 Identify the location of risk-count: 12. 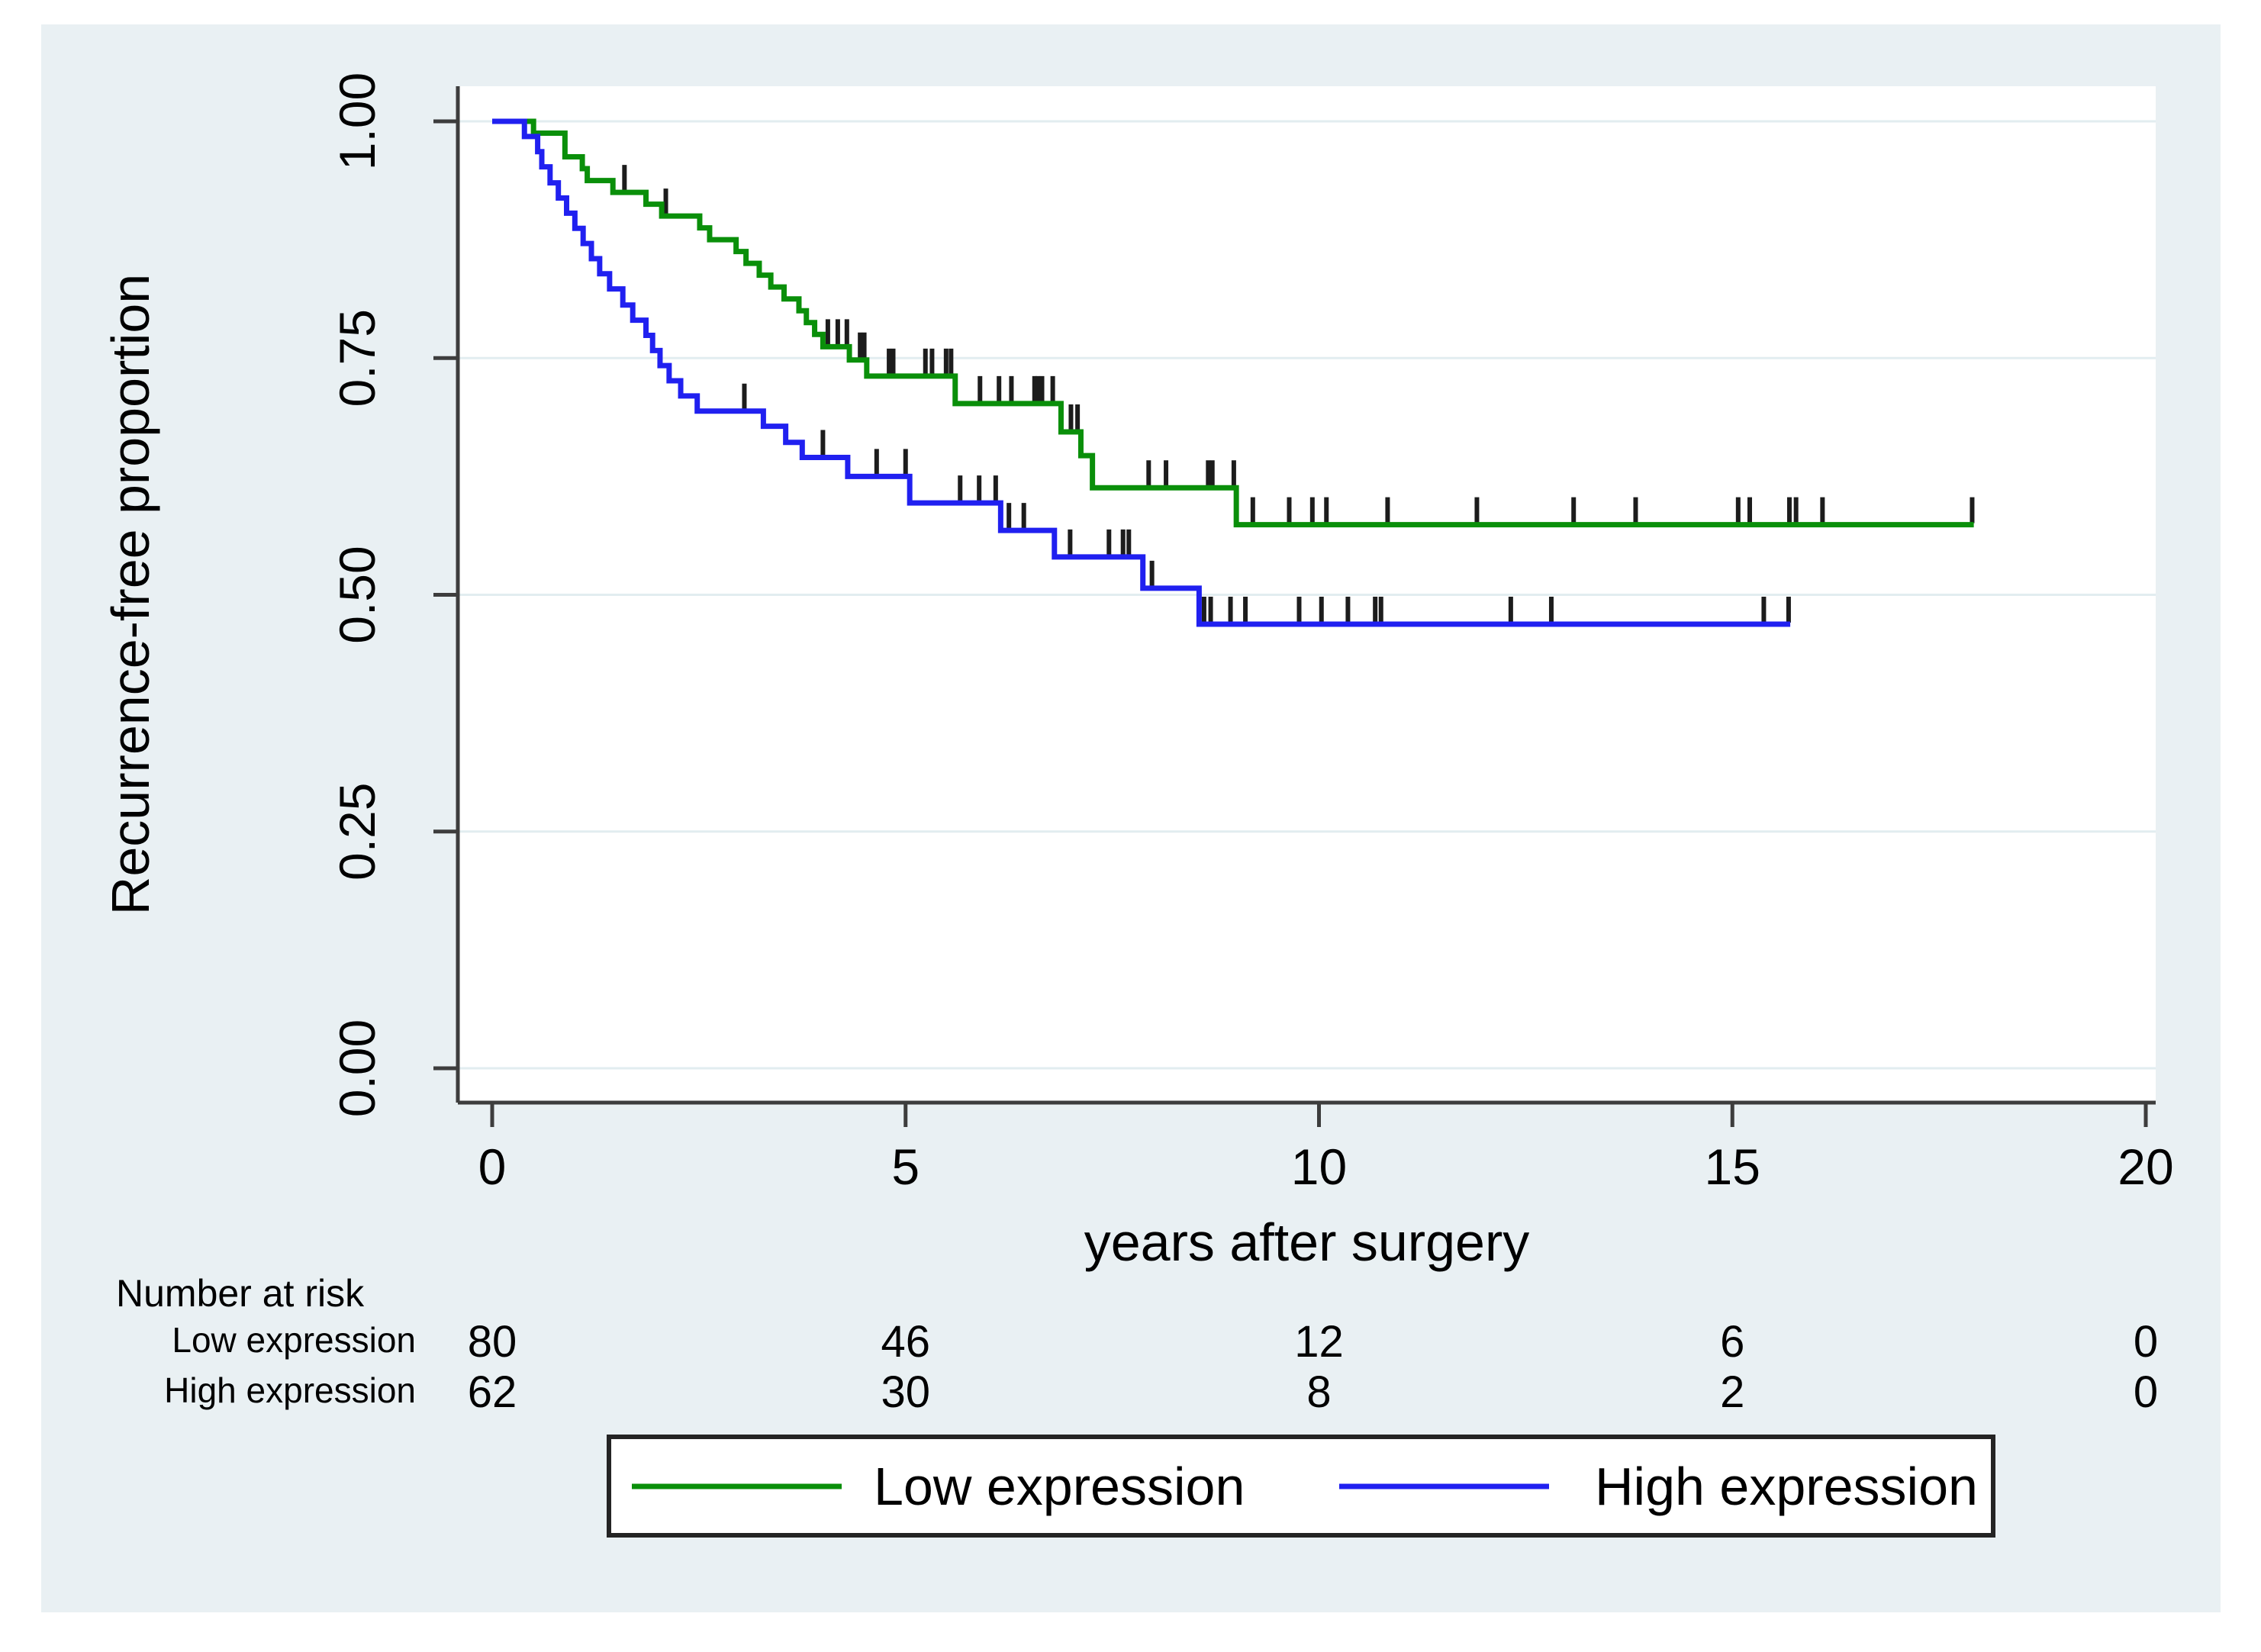
(1319, 1342).